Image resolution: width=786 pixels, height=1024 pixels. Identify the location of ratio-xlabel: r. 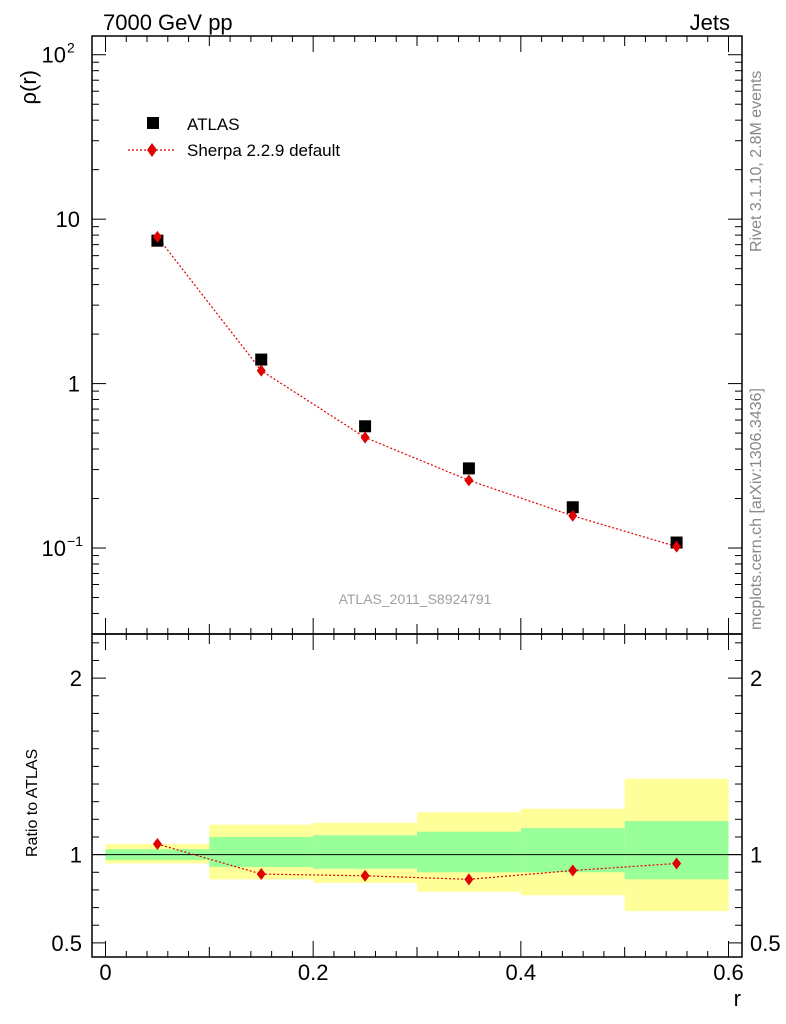
(737, 998).